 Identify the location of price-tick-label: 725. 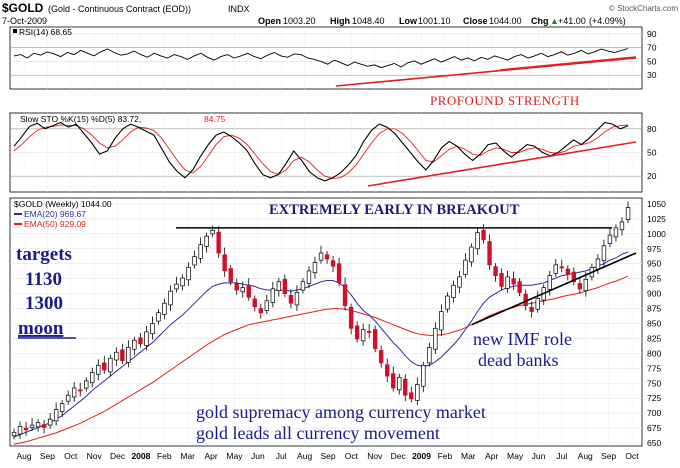
(654, 398).